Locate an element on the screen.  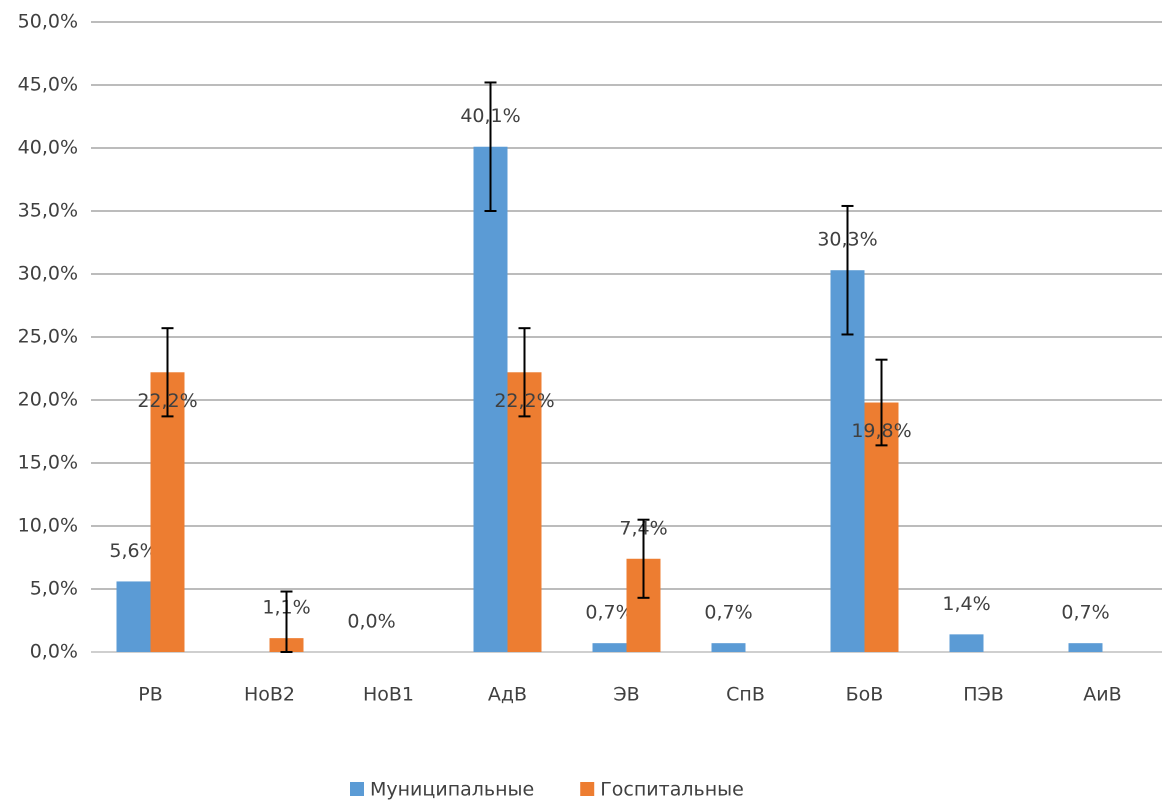
data-label: 5,6% is located at coordinates (133, 551).